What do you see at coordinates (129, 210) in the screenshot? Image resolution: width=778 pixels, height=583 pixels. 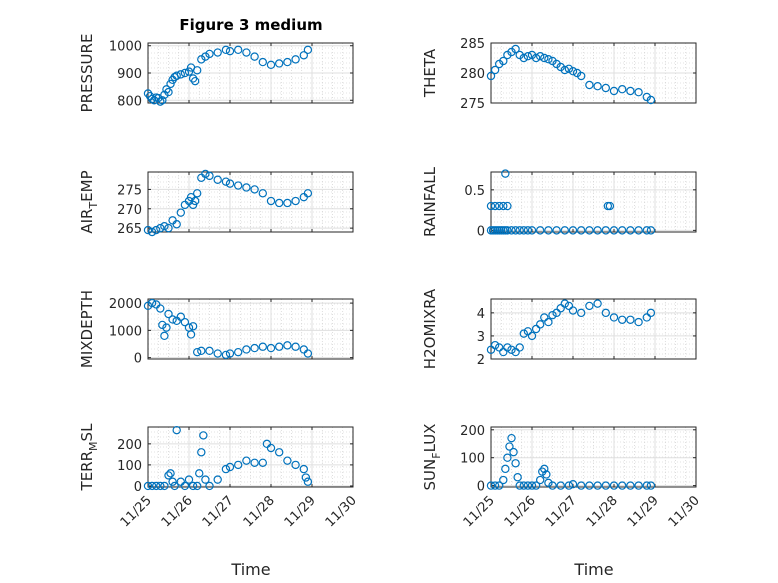 I see `y-tick-label: 270` at bounding box center [129, 210].